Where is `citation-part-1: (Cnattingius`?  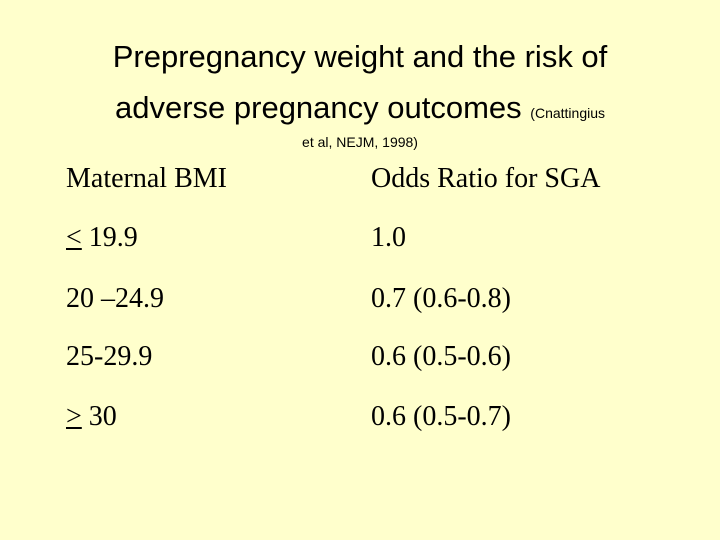 citation-part-1: (Cnattingius is located at coordinates (567, 113).